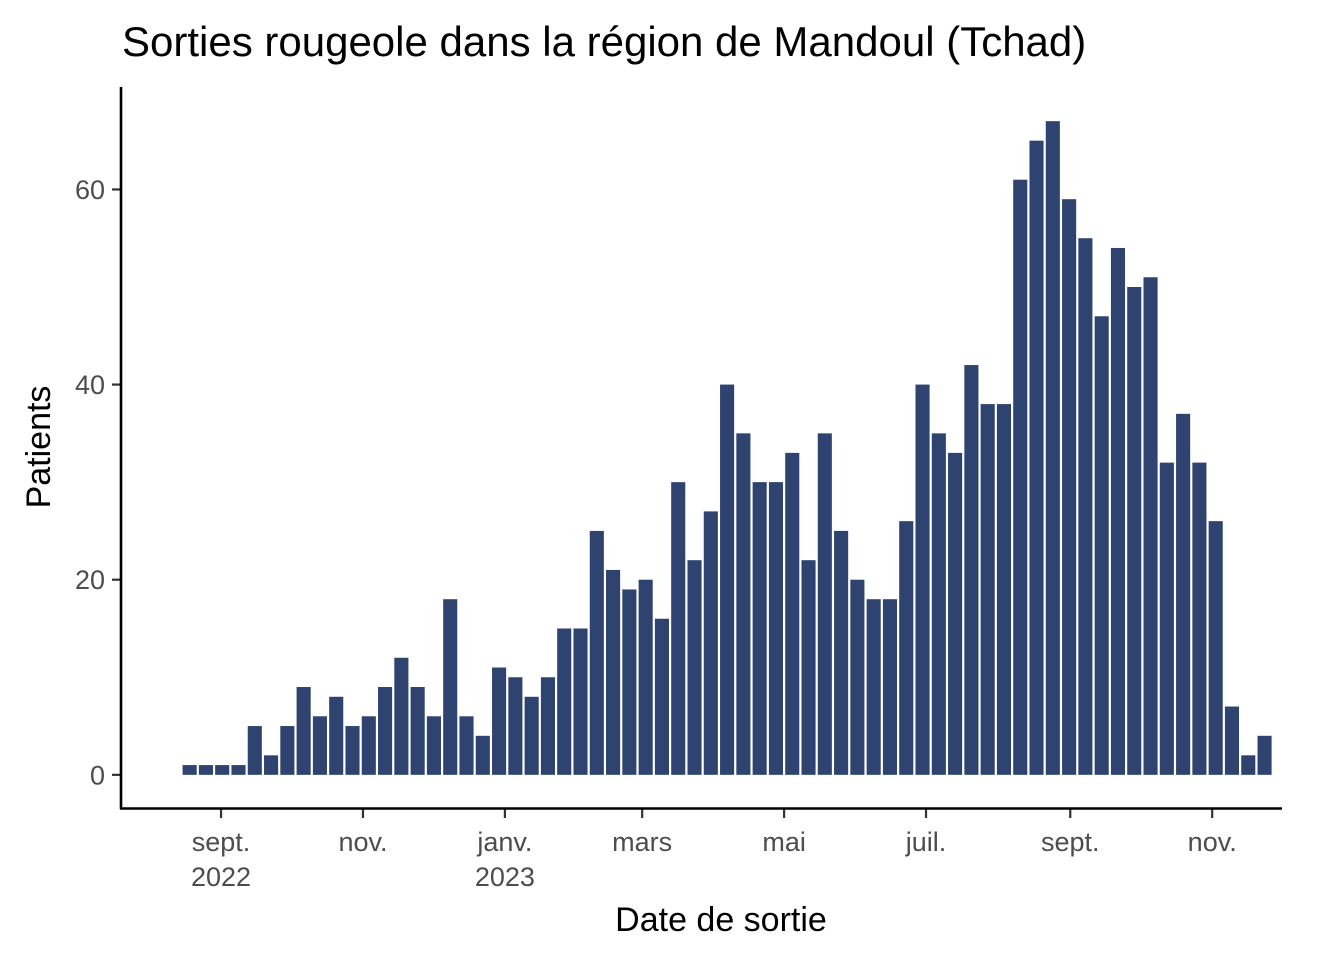  What do you see at coordinates (926, 842) in the screenshot?
I see `x-tick-label: juil.` at bounding box center [926, 842].